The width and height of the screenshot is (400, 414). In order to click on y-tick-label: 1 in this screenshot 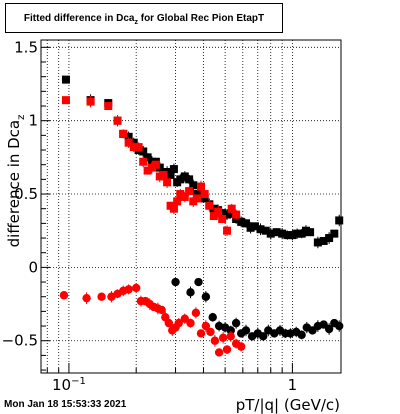, I will do `click(33, 121)`.